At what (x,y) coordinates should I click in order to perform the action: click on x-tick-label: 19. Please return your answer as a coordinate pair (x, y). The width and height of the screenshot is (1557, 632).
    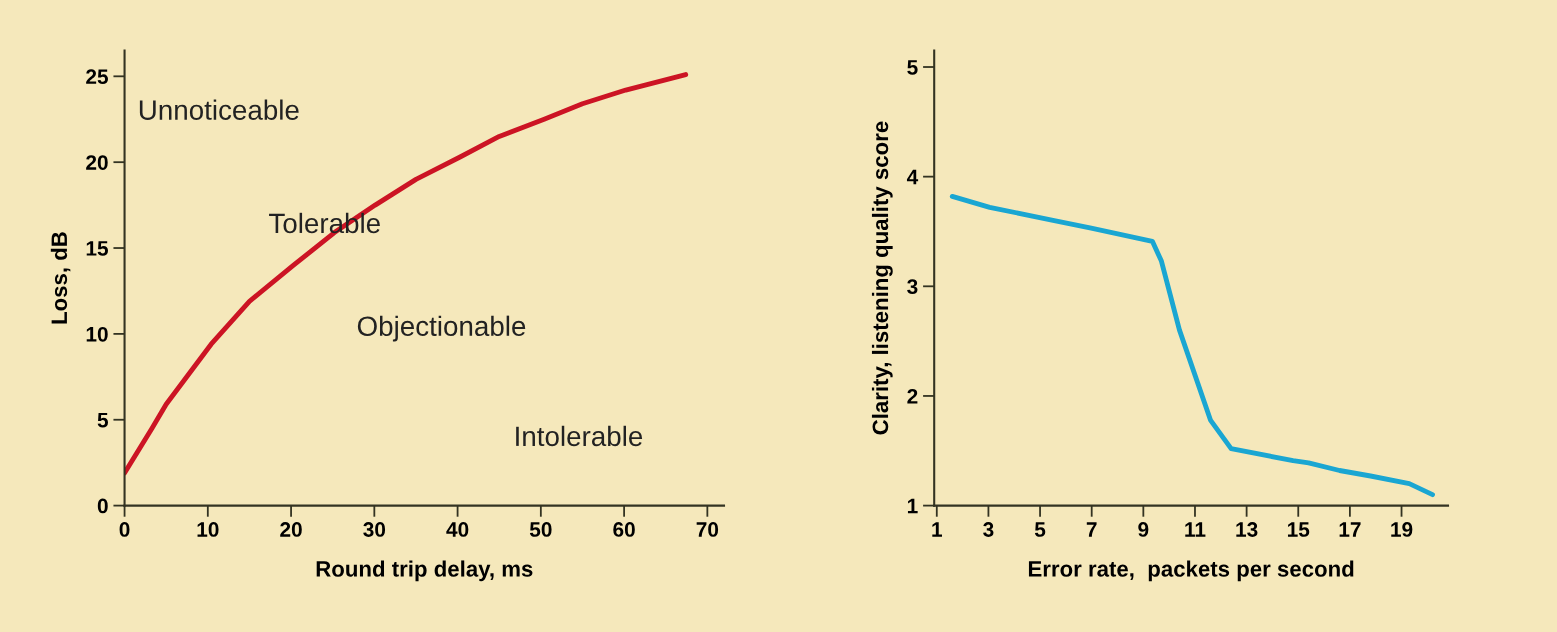
    Looking at the image, I should click on (1402, 529).